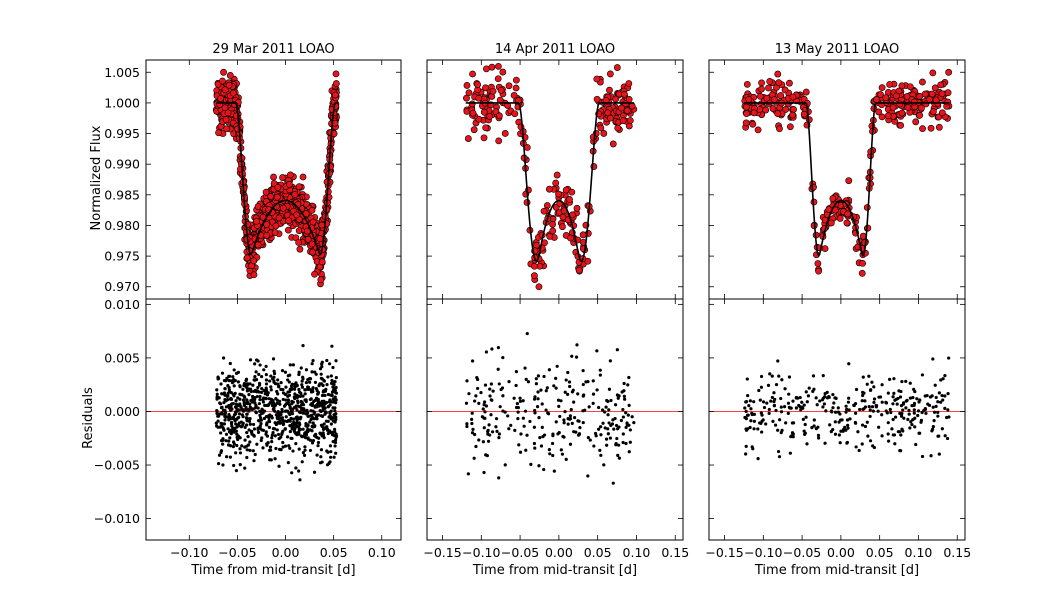 This screenshot has width=1038, height=599. What do you see at coordinates (880, 552) in the screenshot?
I see `residual-x-tick-label: 0.05` at bounding box center [880, 552].